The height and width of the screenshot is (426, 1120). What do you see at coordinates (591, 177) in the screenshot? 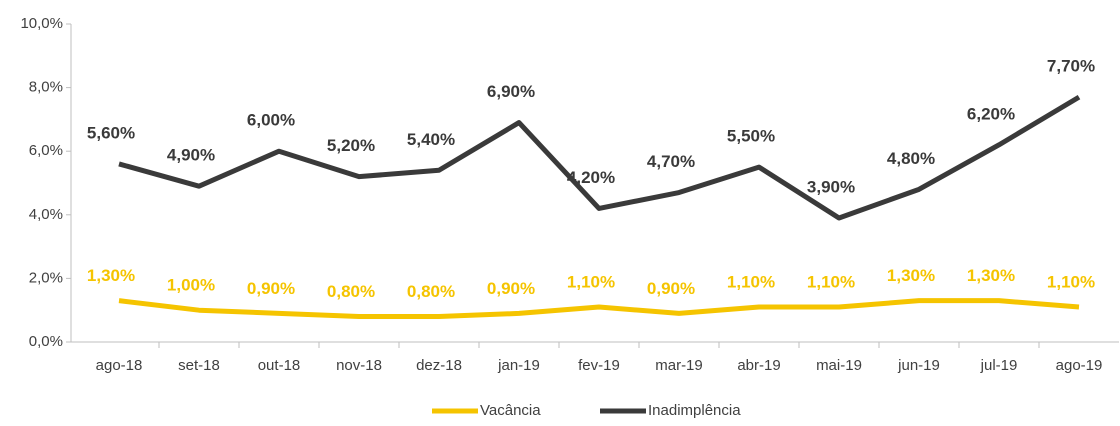
I see `data-label: 4,20%` at bounding box center [591, 177].